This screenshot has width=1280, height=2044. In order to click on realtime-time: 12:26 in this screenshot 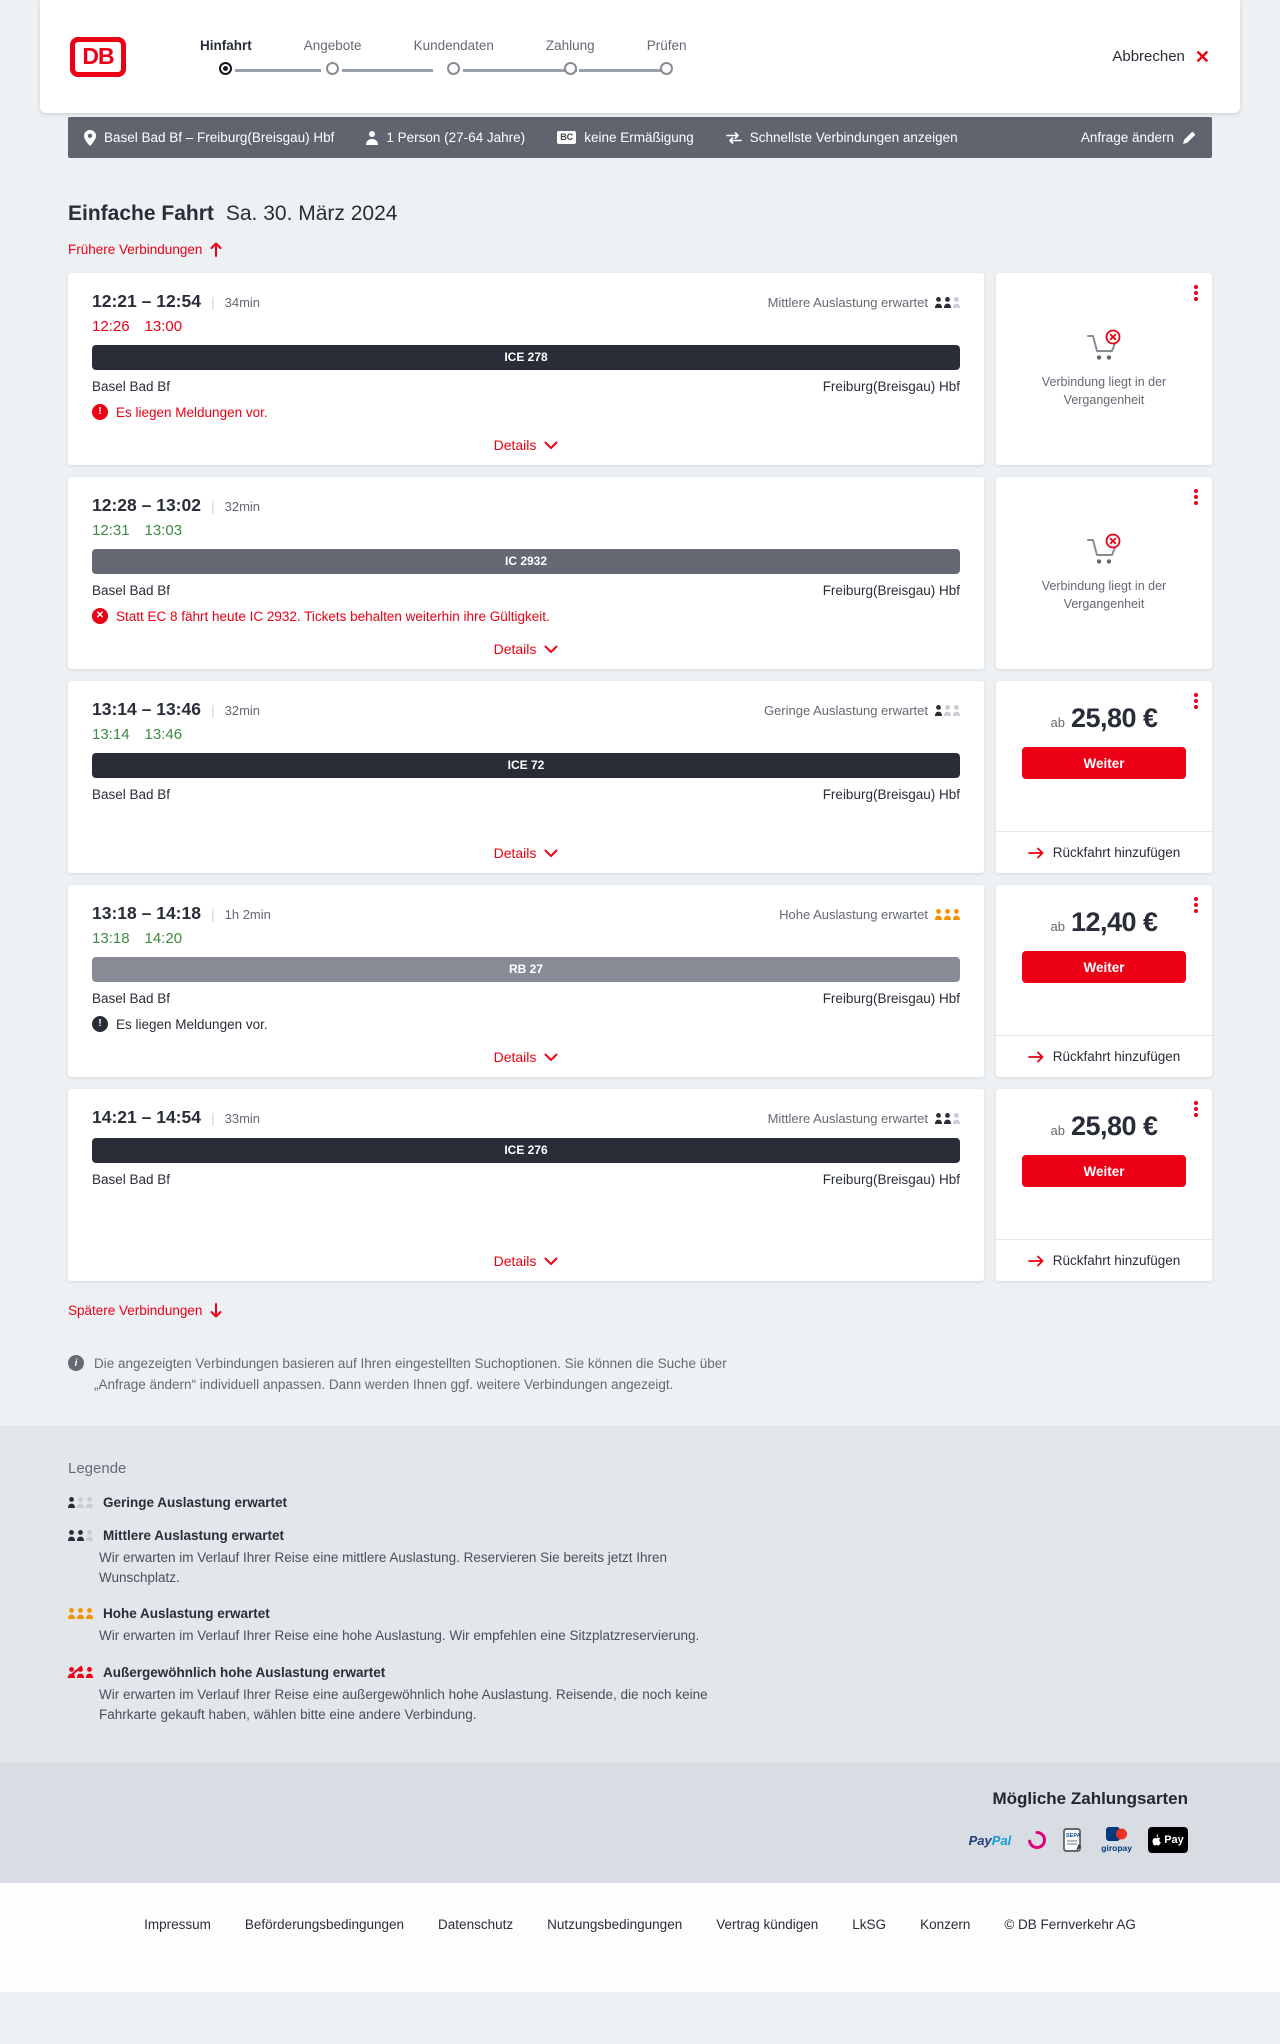, I will do `click(111, 326)`.